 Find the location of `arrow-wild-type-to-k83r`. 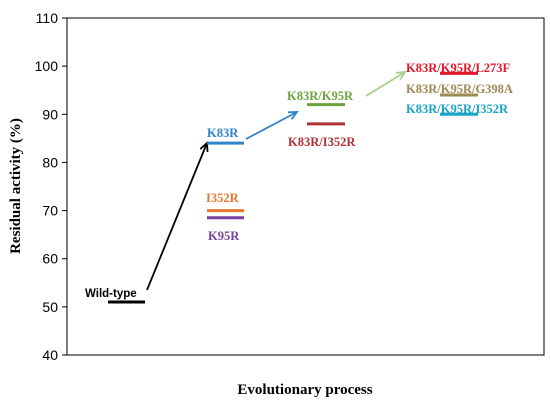

arrow-wild-type-to-k83r is located at coordinates (177, 216).